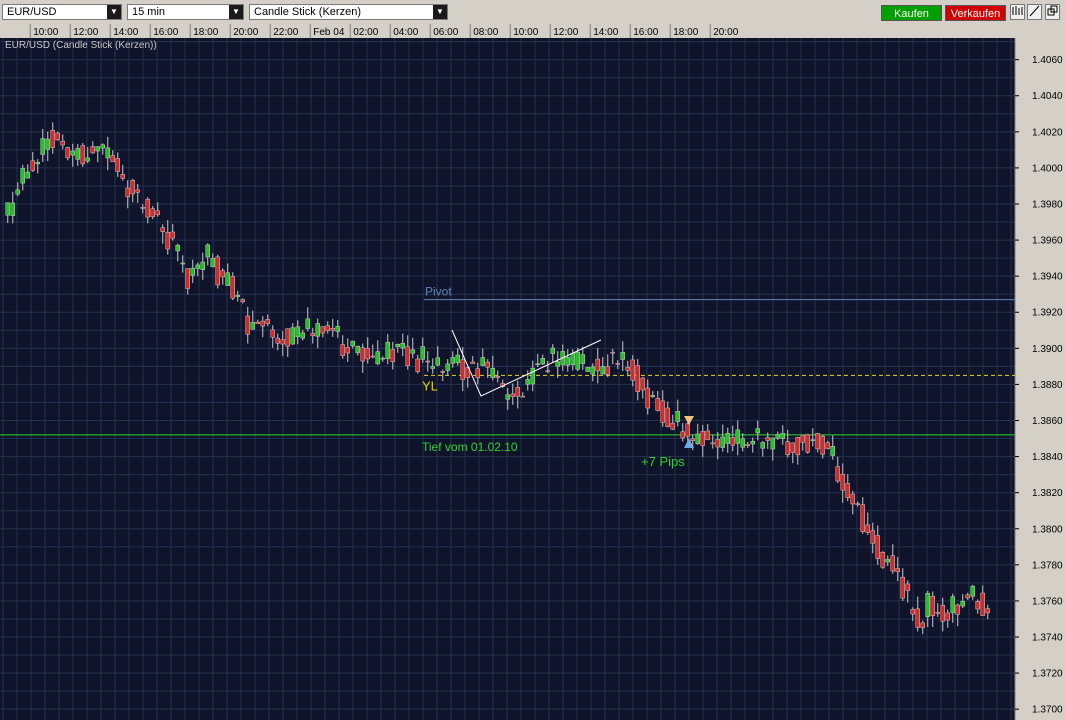 This screenshot has height=720, width=1065. What do you see at coordinates (125, 32) in the screenshot?
I see `time-tick-label: 14:00` at bounding box center [125, 32].